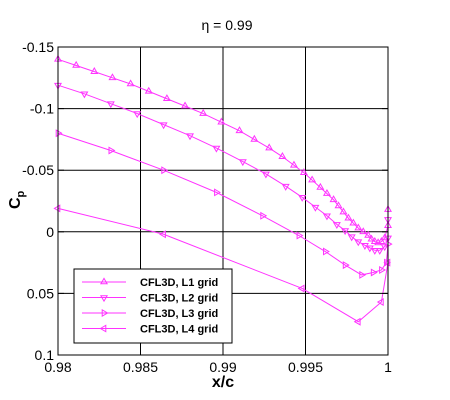  What do you see at coordinates (227, 25) in the screenshot?
I see `chart-title: η = 0.99` at bounding box center [227, 25].